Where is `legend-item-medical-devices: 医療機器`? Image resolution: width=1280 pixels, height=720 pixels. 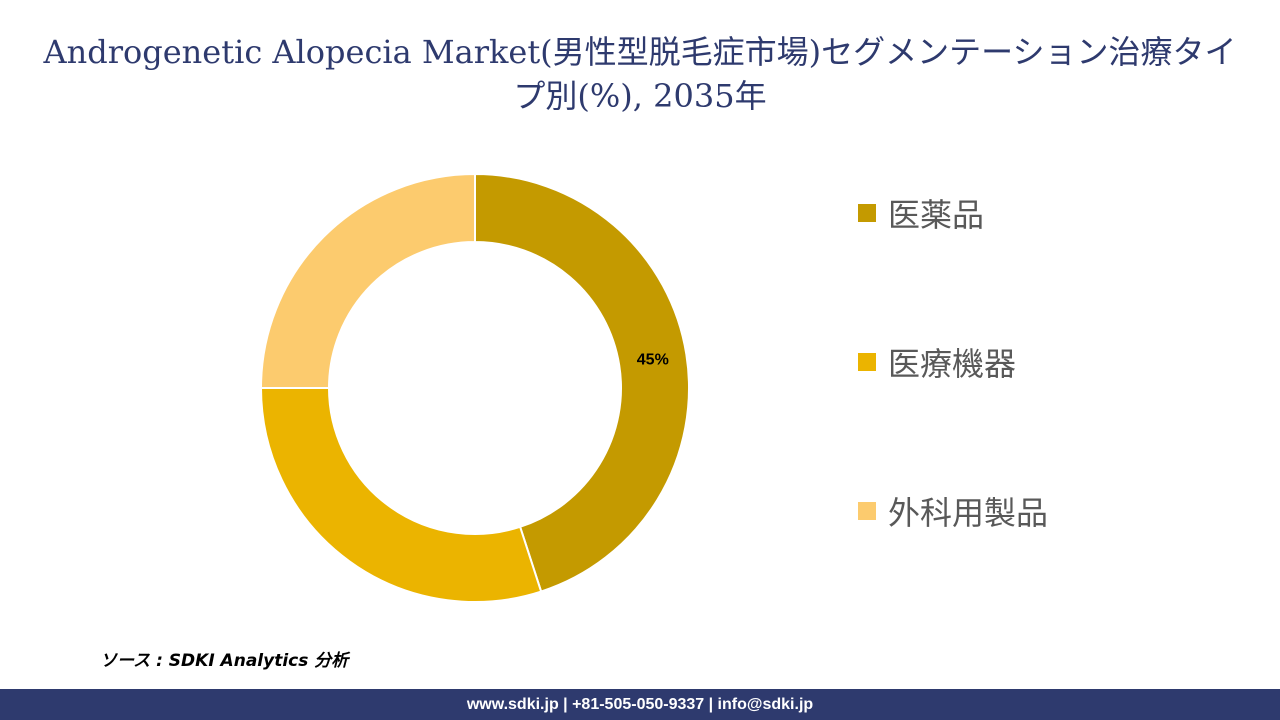
legend-item-medical-devices: 医療機器 is located at coordinates (937, 362).